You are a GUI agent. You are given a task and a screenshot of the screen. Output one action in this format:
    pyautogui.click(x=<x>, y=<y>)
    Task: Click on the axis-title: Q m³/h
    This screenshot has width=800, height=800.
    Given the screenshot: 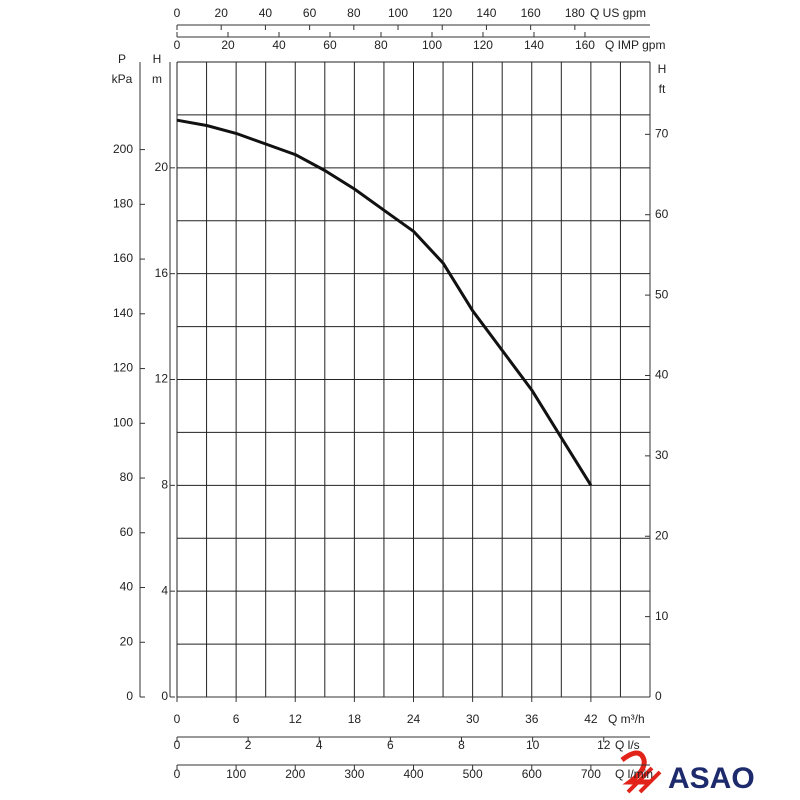 What is the action you would take?
    pyautogui.click(x=626, y=719)
    